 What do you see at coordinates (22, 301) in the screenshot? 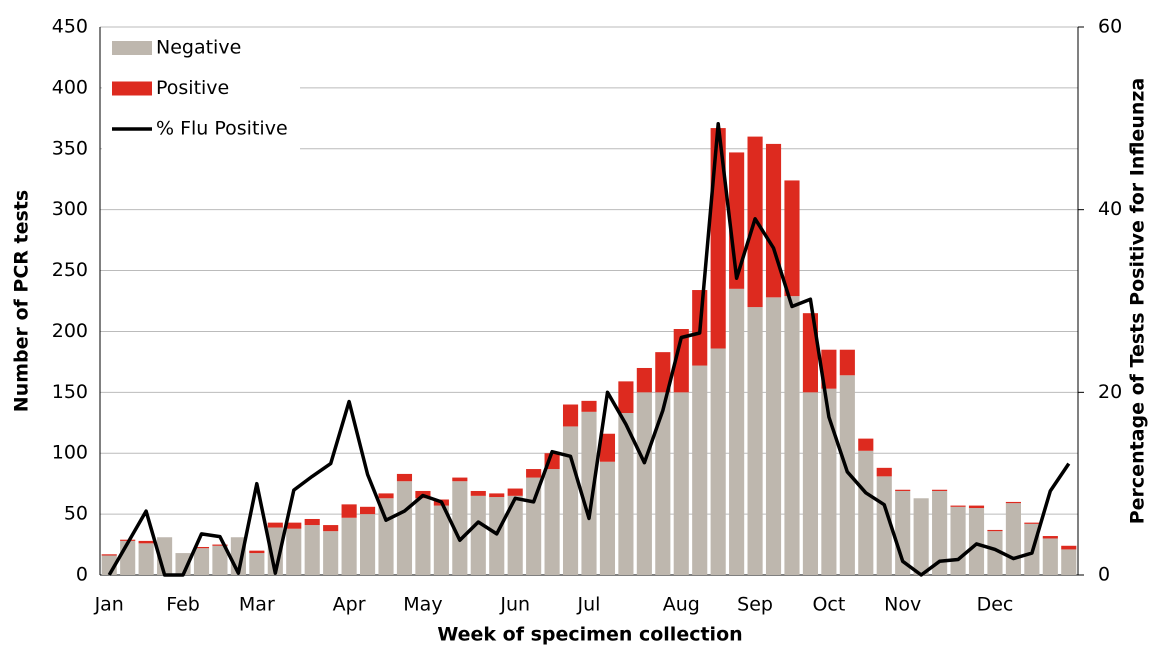
I see `y-axis-title: Number of PCR tests` at bounding box center [22, 301].